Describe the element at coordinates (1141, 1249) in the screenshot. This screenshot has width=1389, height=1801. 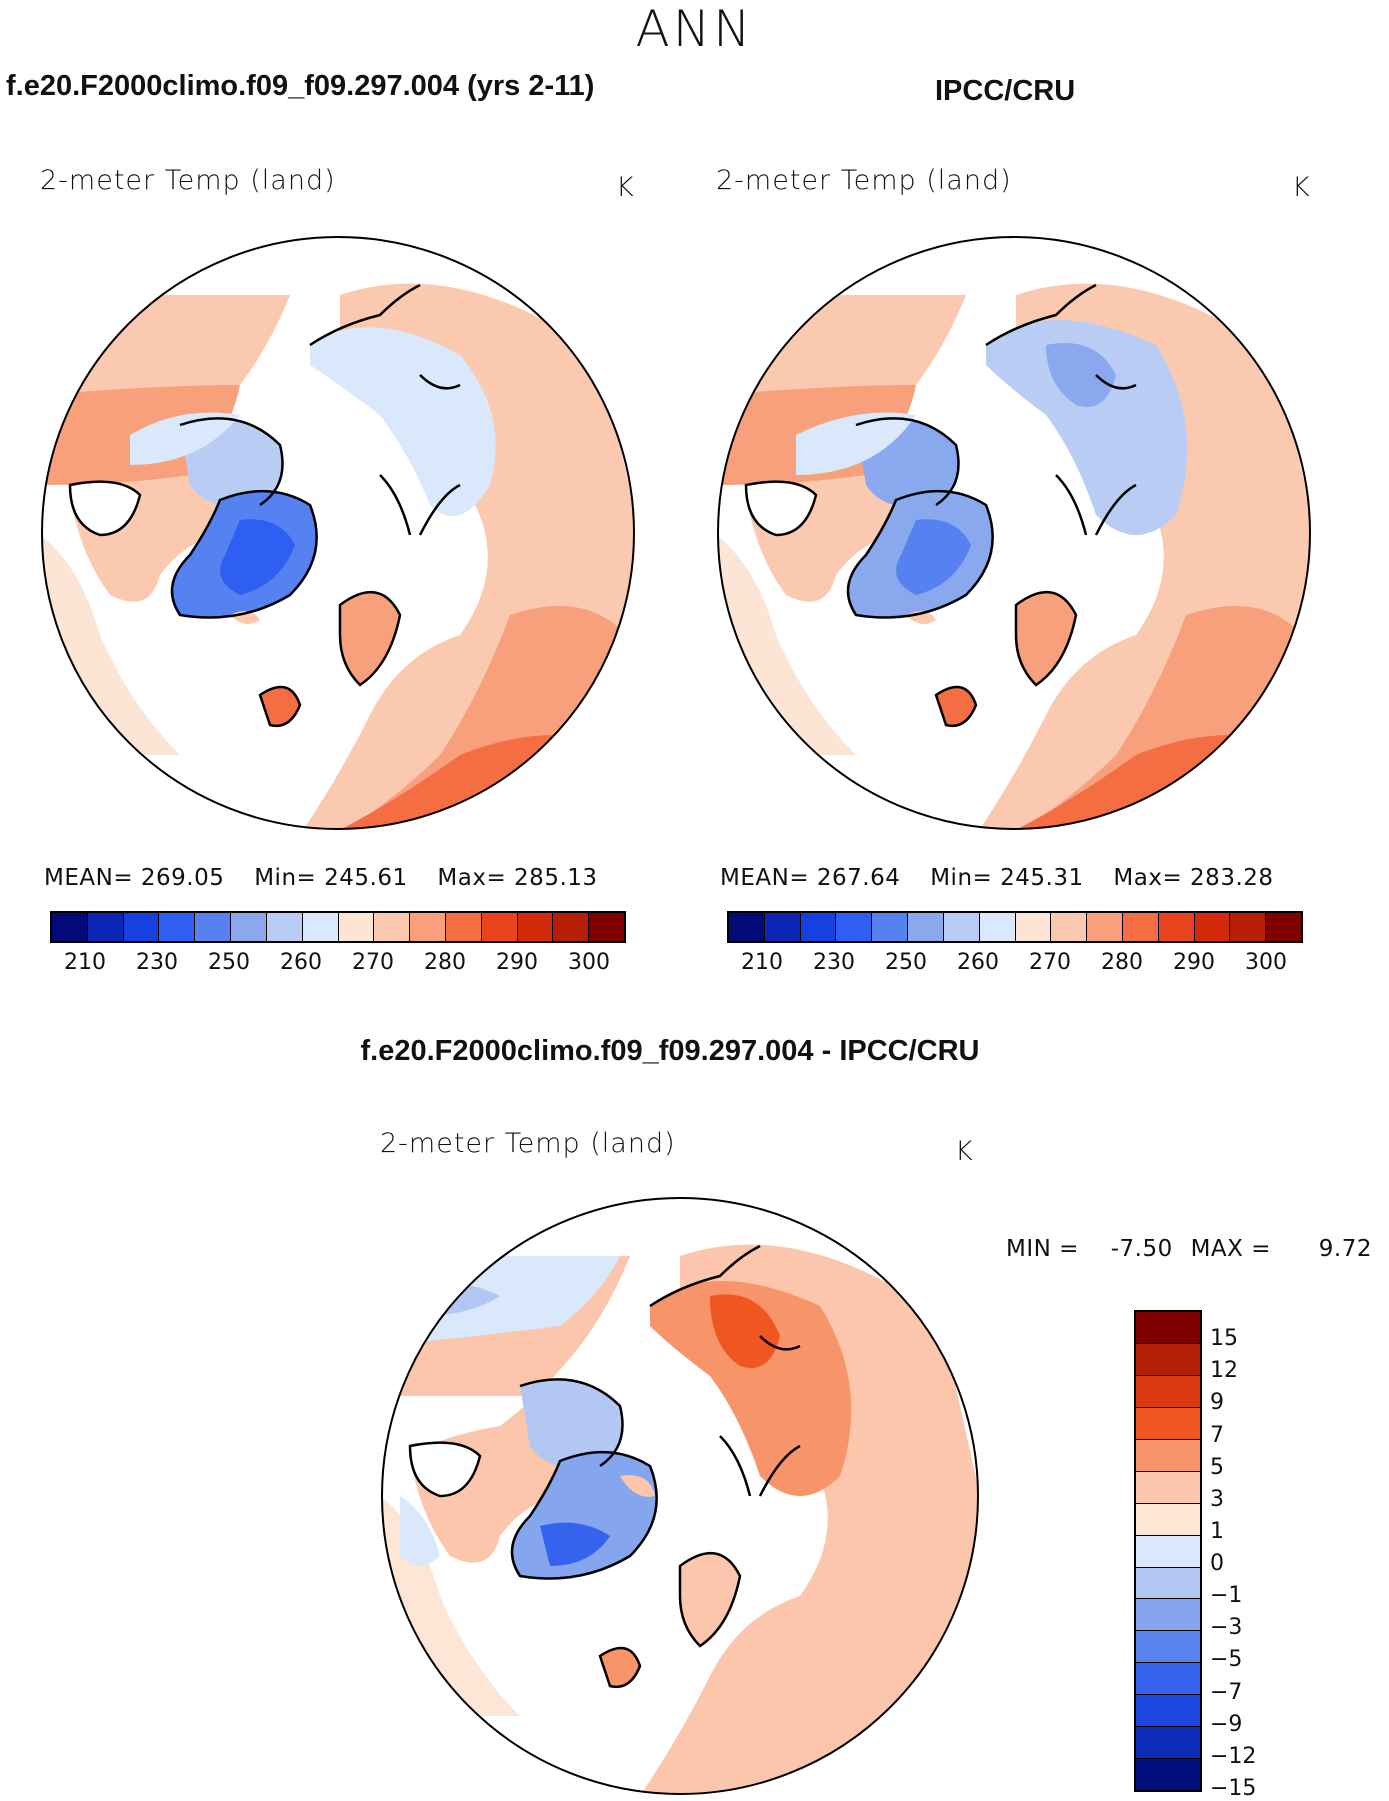
I see `difference-min-value: -7.50` at that location.